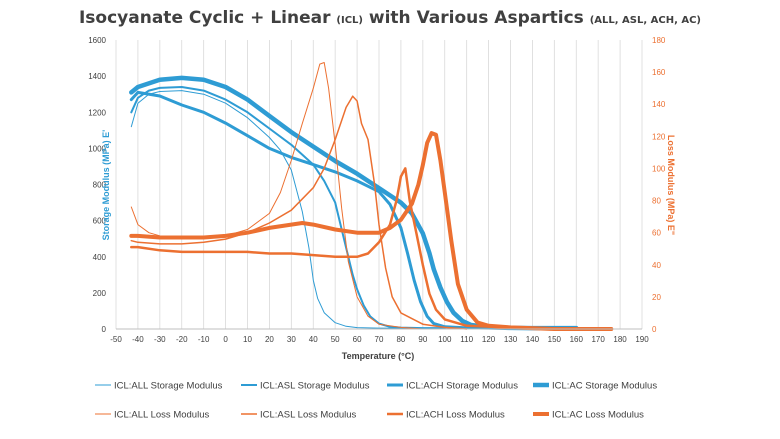  I want to click on x-tick-label: -50, so click(116, 339).